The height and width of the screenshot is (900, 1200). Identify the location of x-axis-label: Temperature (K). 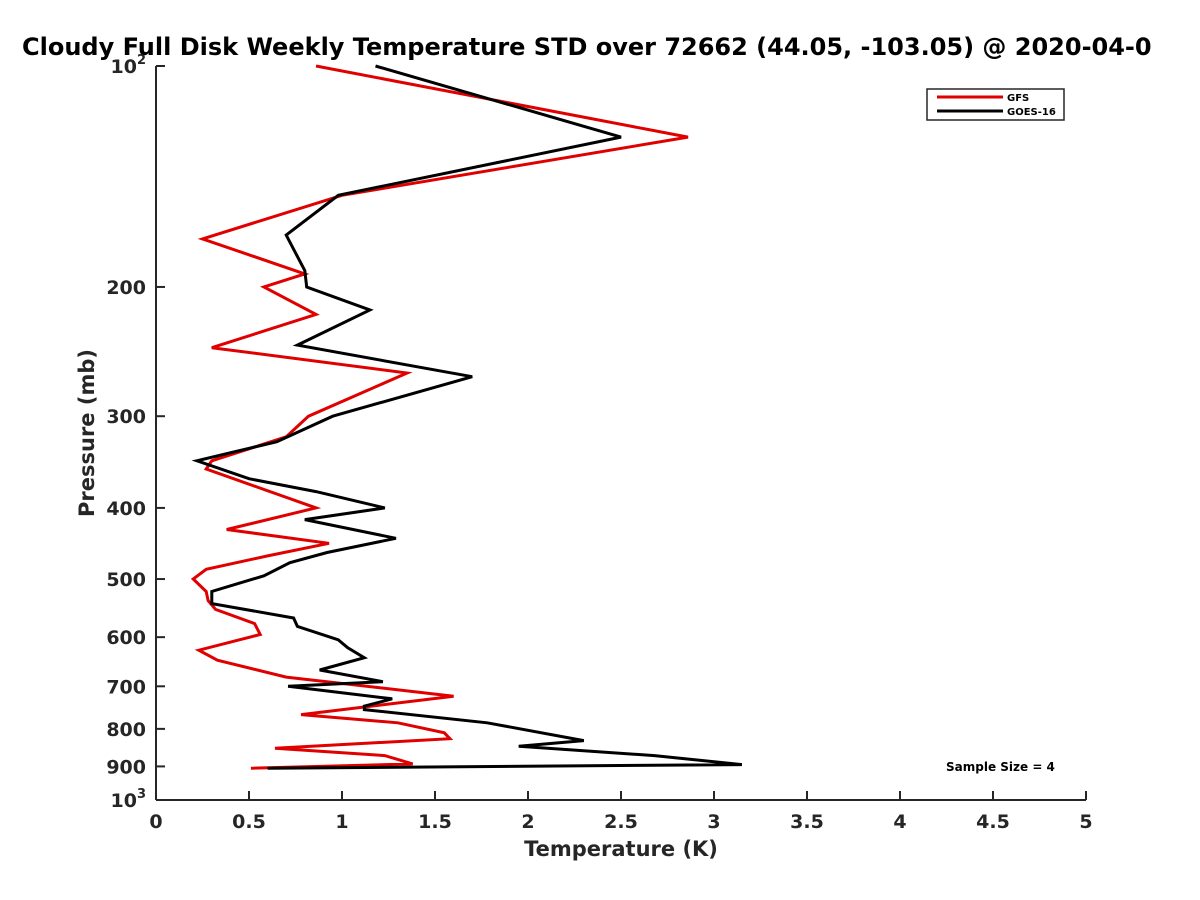
(621, 849).